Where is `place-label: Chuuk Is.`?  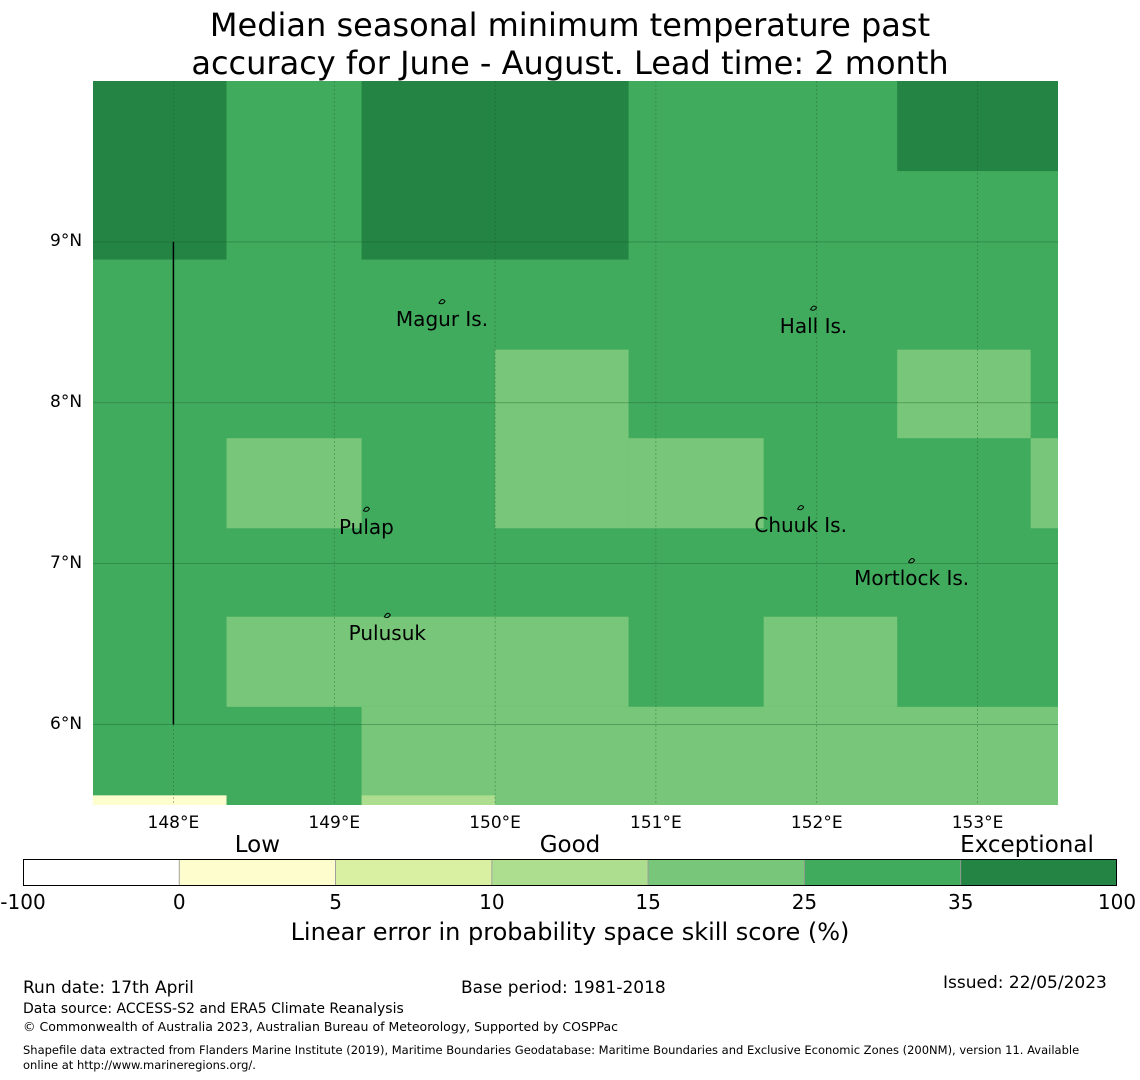
place-label: Chuuk Is. is located at coordinates (800, 525).